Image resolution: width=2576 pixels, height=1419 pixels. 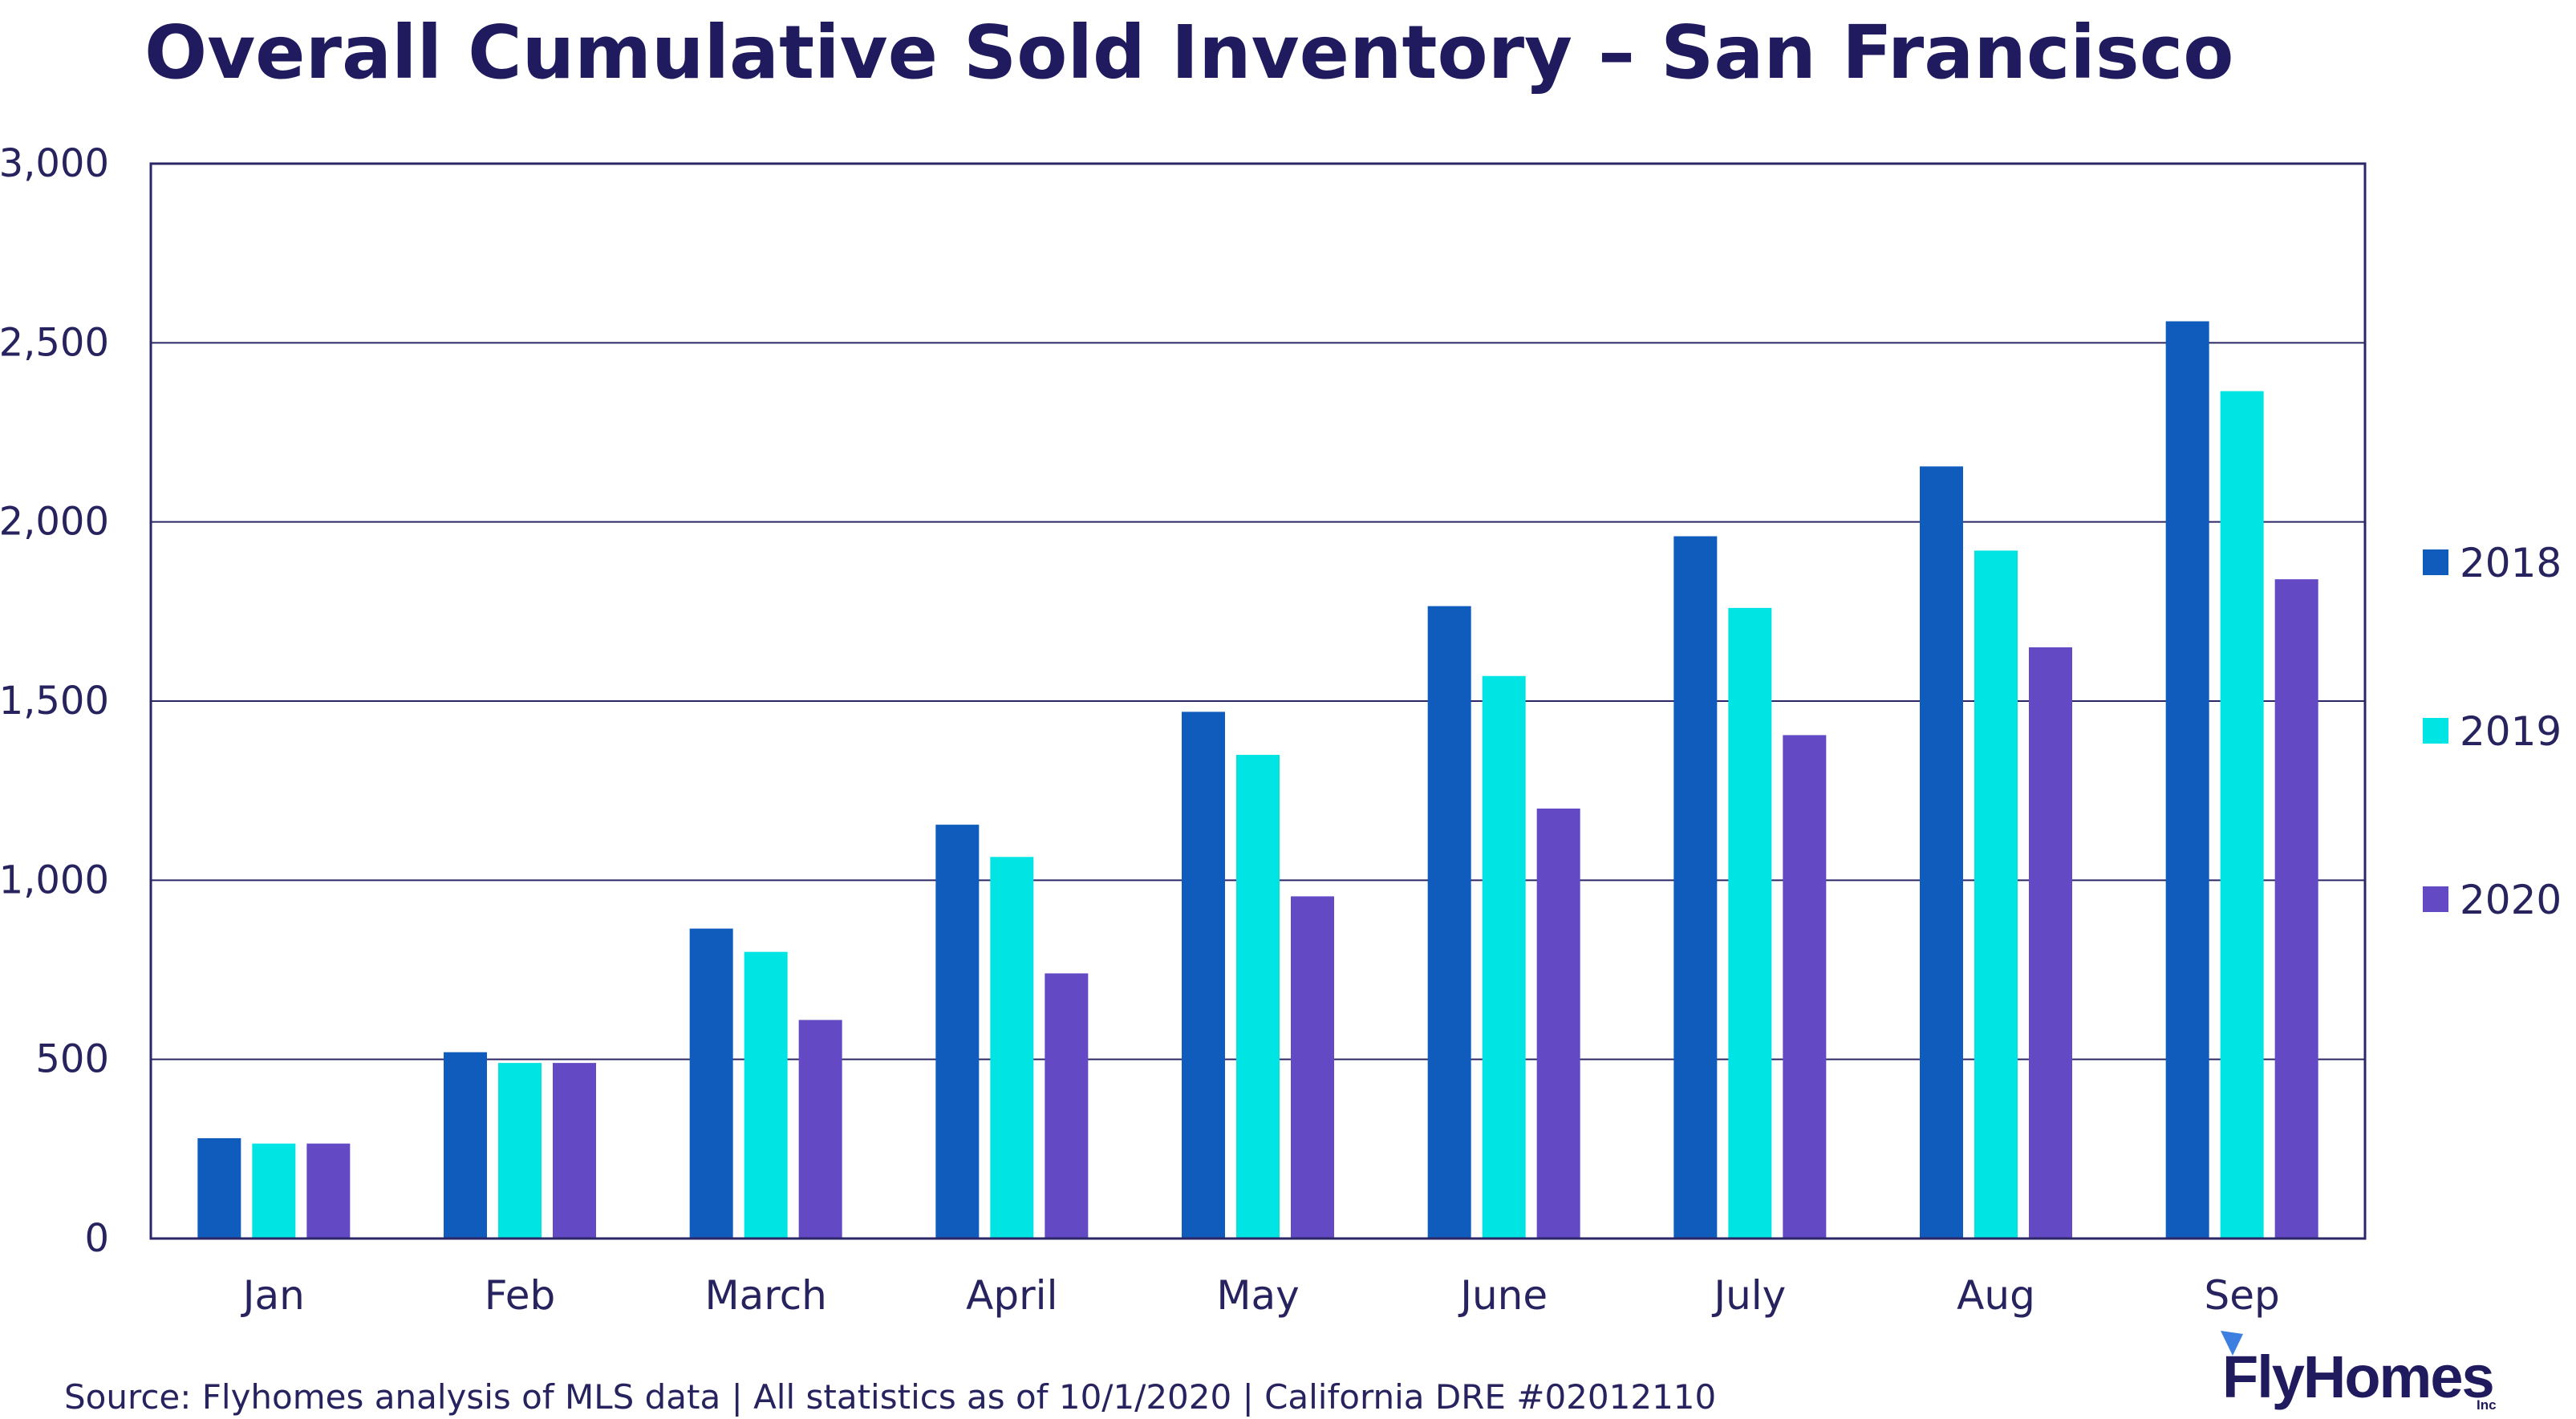 I want to click on bar-2020-april, so click(x=1067, y=1106).